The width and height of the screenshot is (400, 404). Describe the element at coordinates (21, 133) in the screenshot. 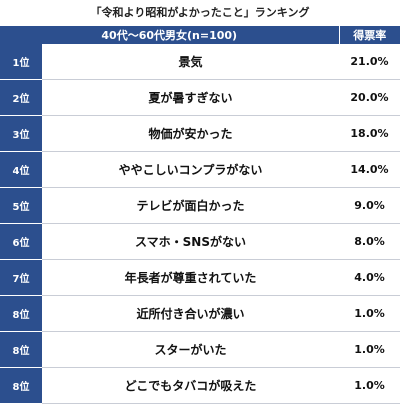

I see `rank-label: 3位` at that location.